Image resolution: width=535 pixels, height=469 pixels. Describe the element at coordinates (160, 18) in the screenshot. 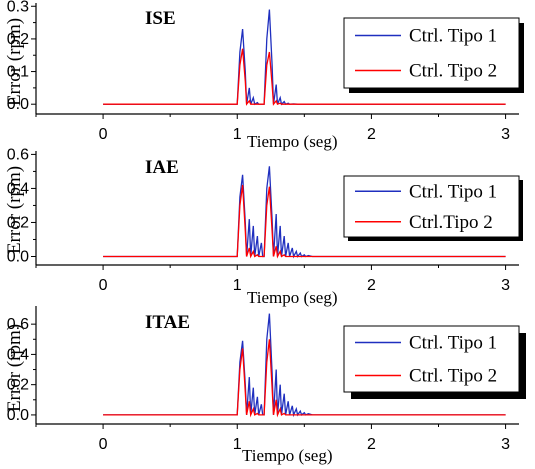

I see `panel-title: ISE` at that location.